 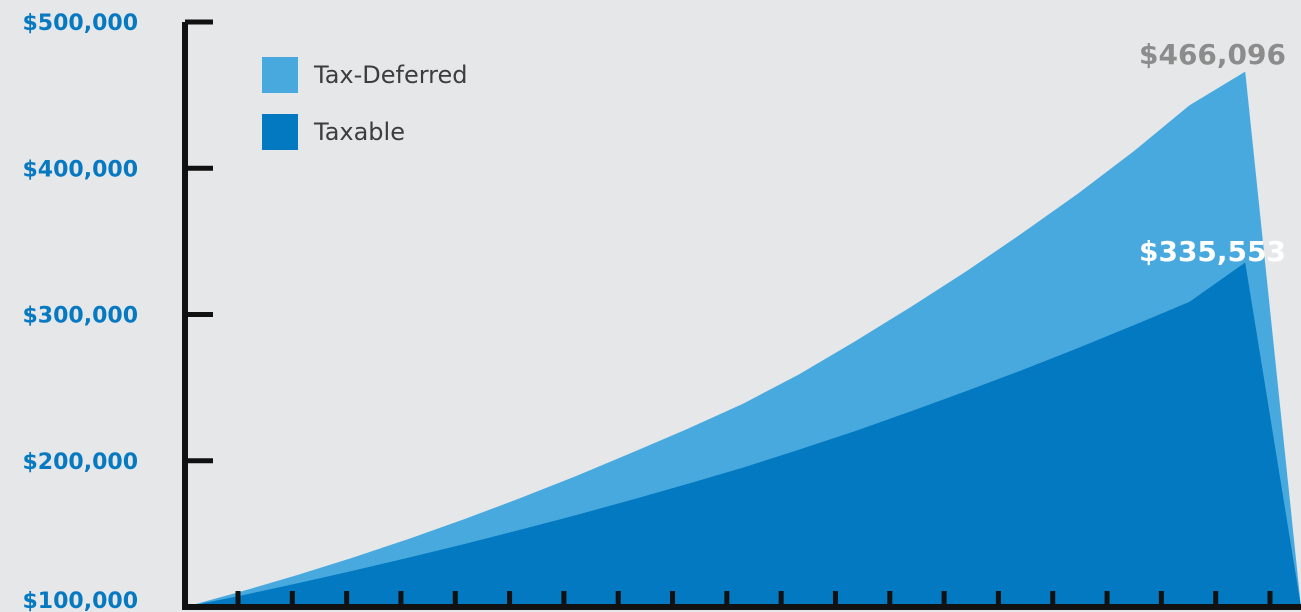 I want to click on end-label-taxable: $335,553, so click(x=1212, y=251).